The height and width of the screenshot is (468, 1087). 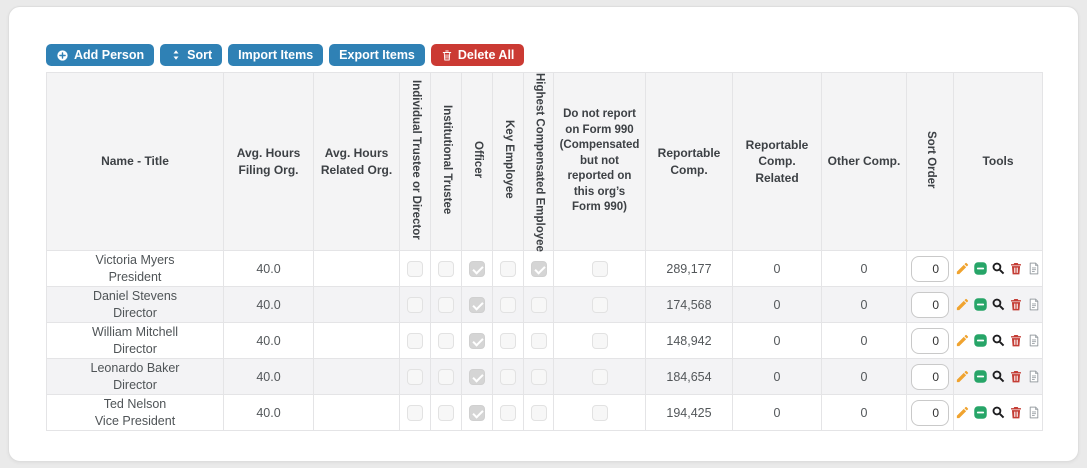 What do you see at coordinates (135, 412) in the screenshot?
I see `name-title-cell: Ted Nelson Vice President` at bounding box center [135, 412].